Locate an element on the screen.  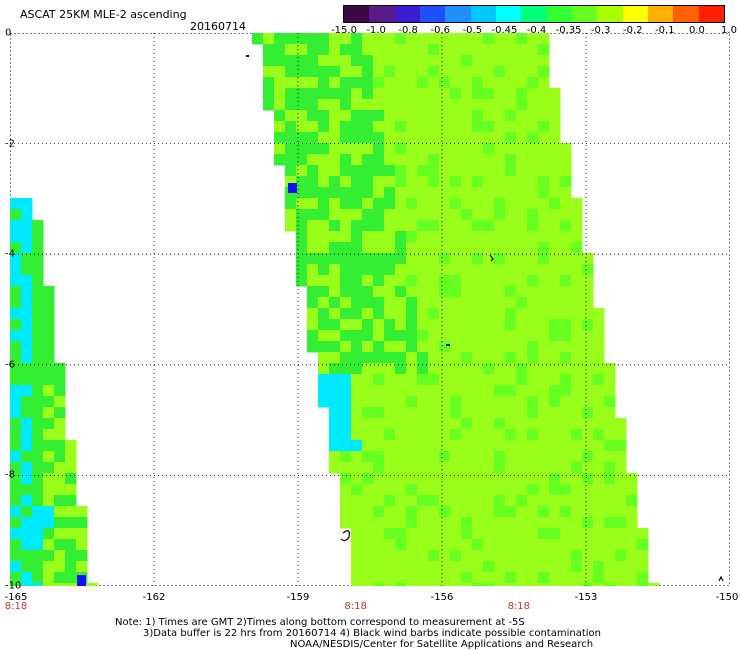
colorbar-label: -0.1 is located at coordinates (665, 30).